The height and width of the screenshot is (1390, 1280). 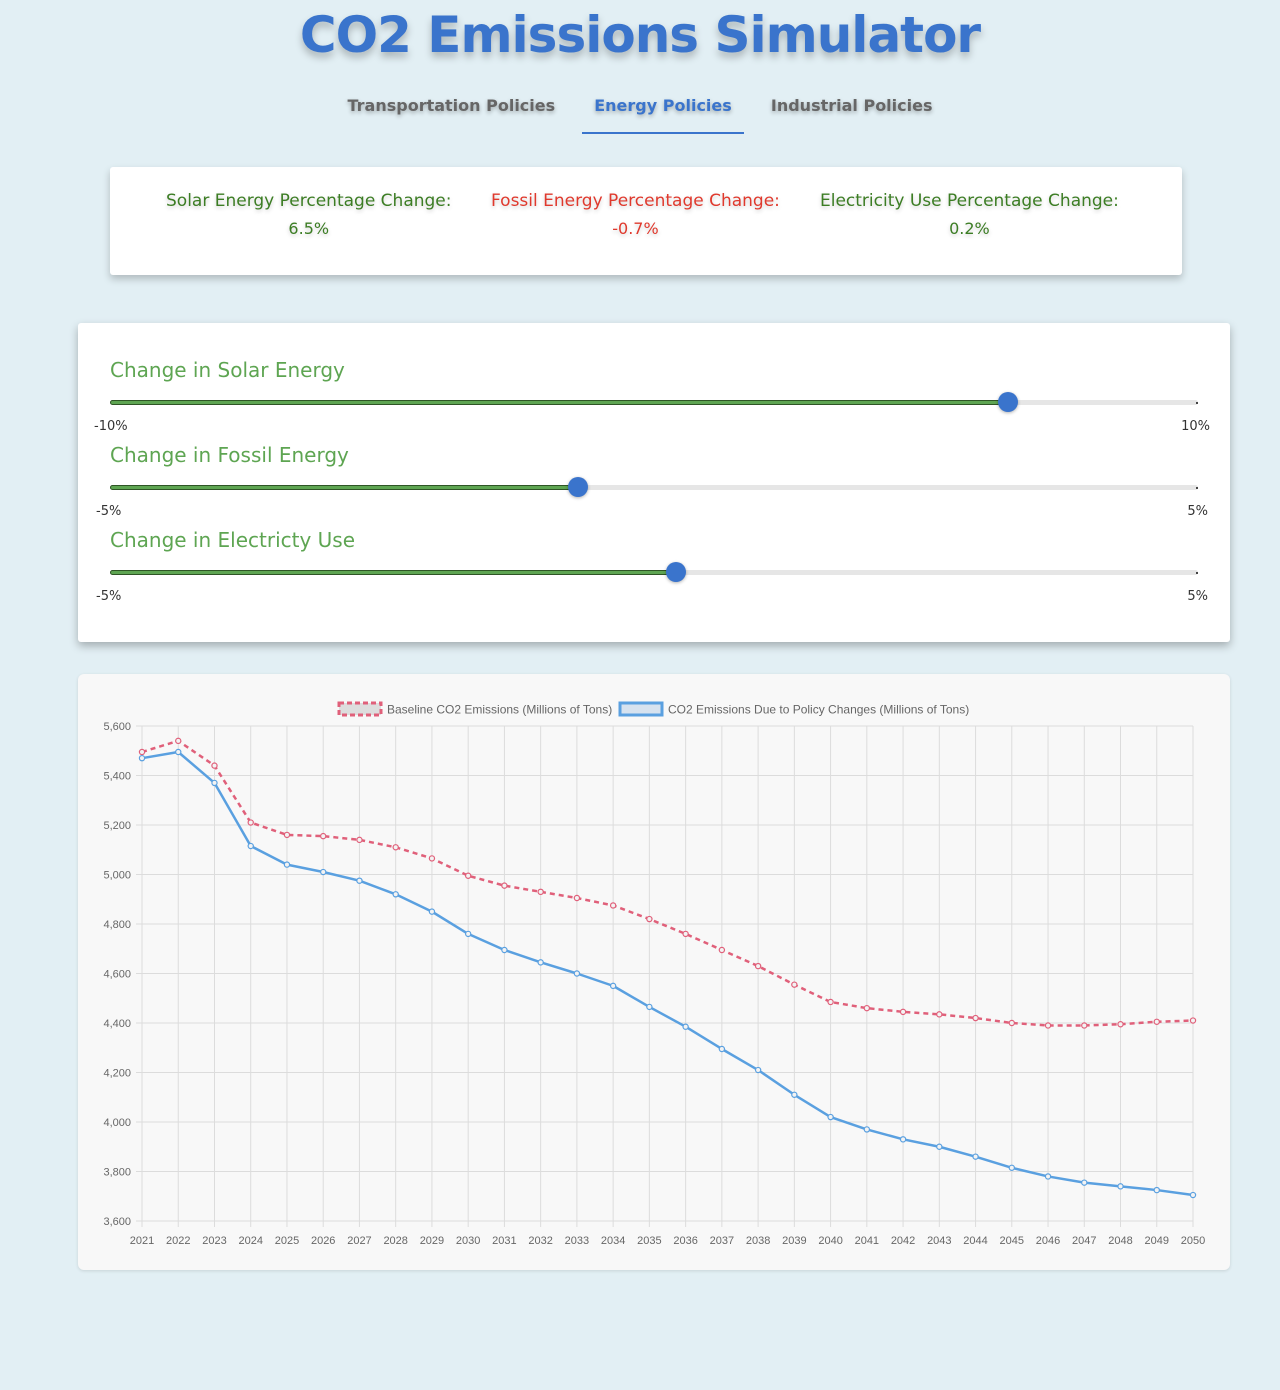 What do you see at coordinates (635, 228) in the screenshot?
I see `fossil-summary-value: -0.7%` at bounding box center [635, 228].